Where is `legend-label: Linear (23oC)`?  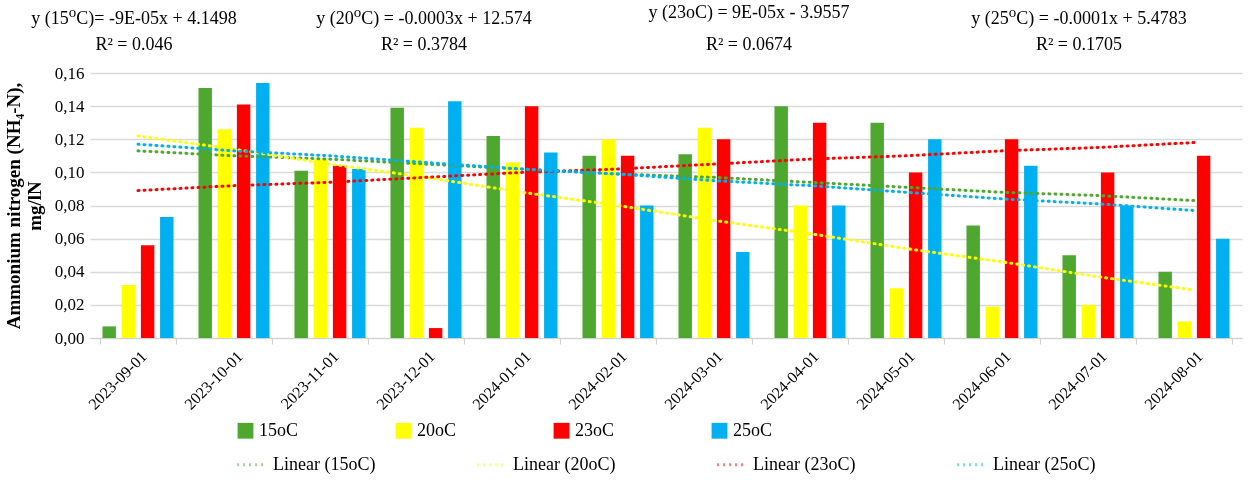 legend-label: Linear (23oC) is located at coordinates (804, 464).